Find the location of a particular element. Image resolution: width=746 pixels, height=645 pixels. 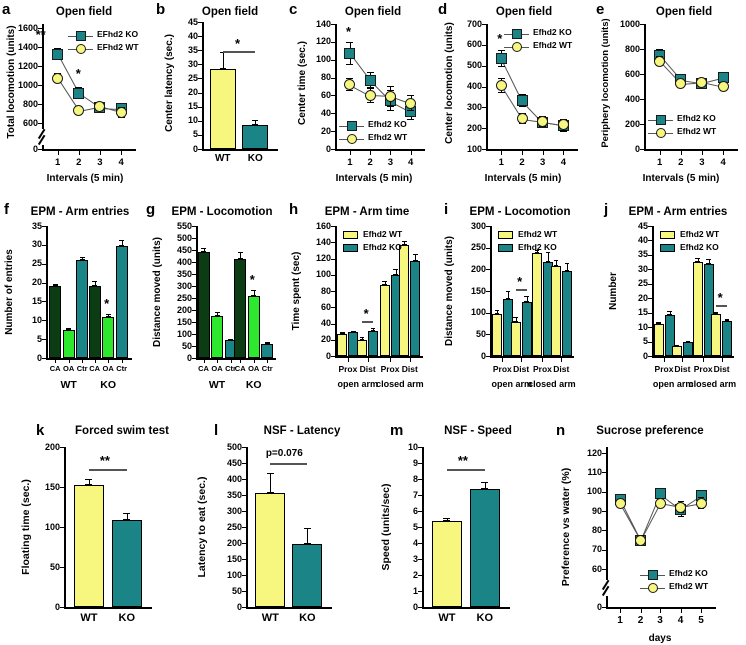

y-tick-label: 50 is located at coordinates (236, 590).